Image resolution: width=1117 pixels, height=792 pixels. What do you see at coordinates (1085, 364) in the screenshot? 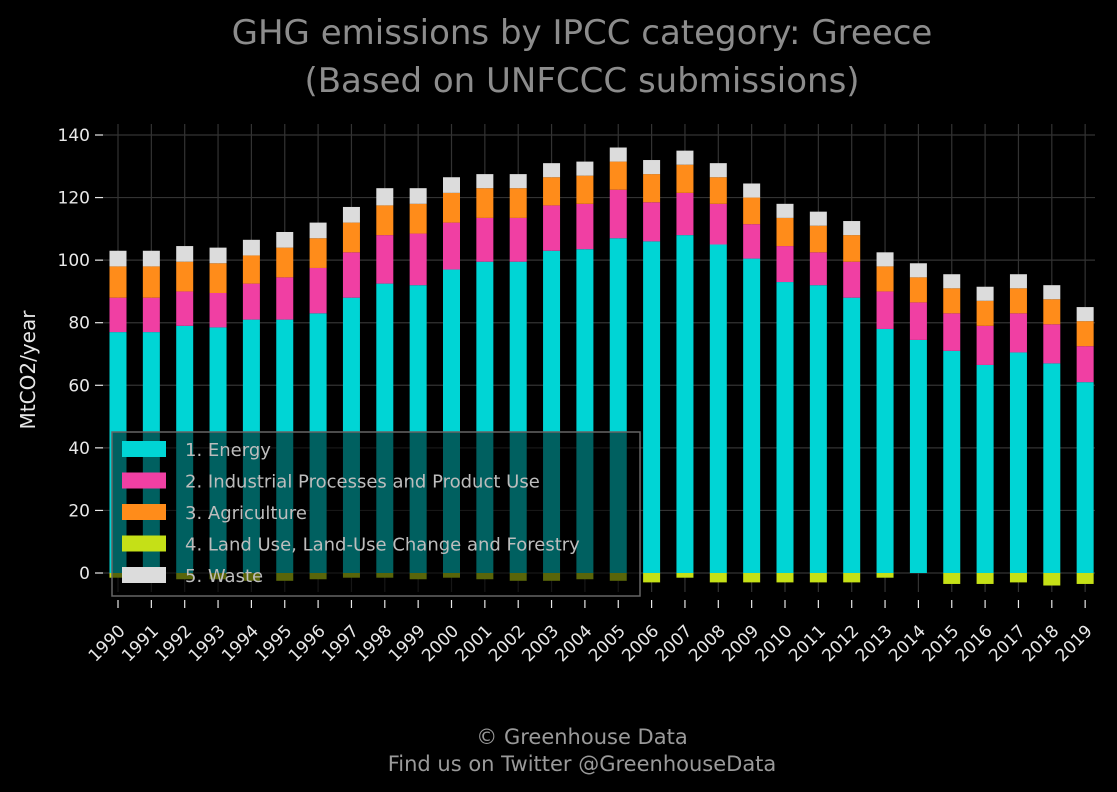
I see `bar-segment-2-2019` at bounding box center [1085, 364].